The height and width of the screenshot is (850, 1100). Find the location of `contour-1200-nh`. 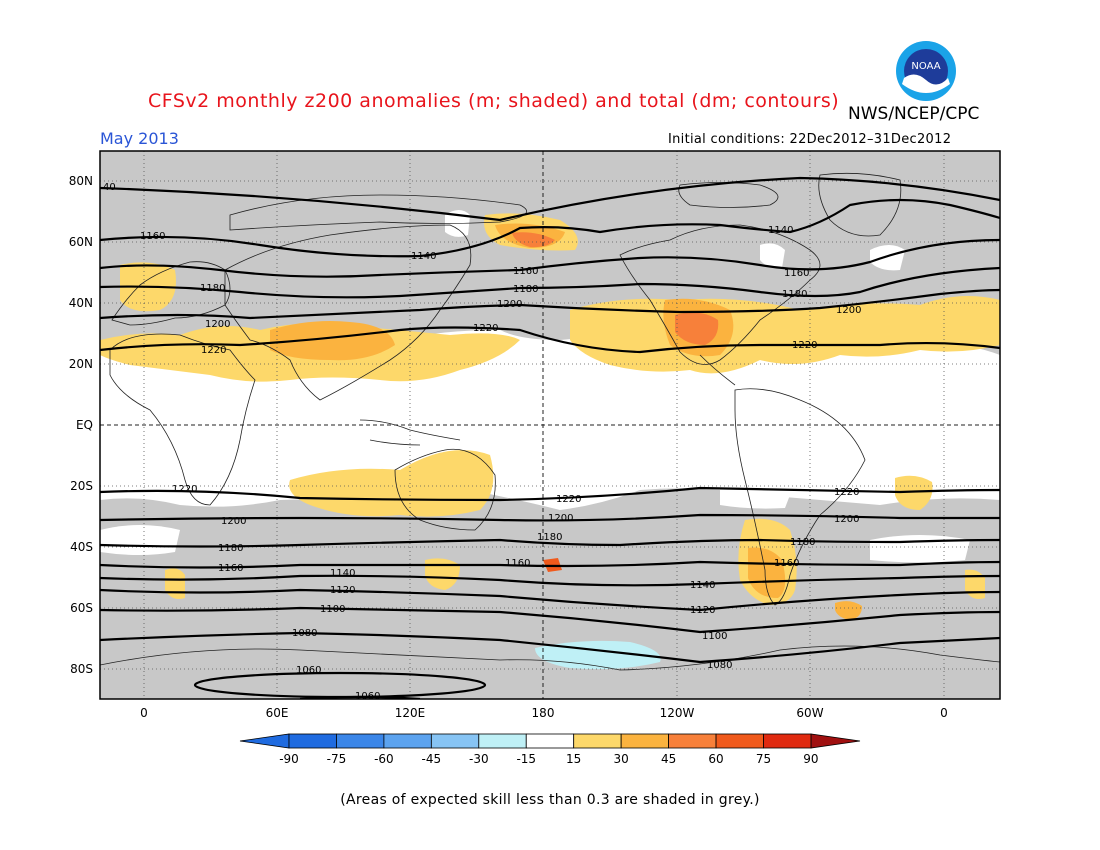

contour-1200-nh is located at coordinates (550, 304).